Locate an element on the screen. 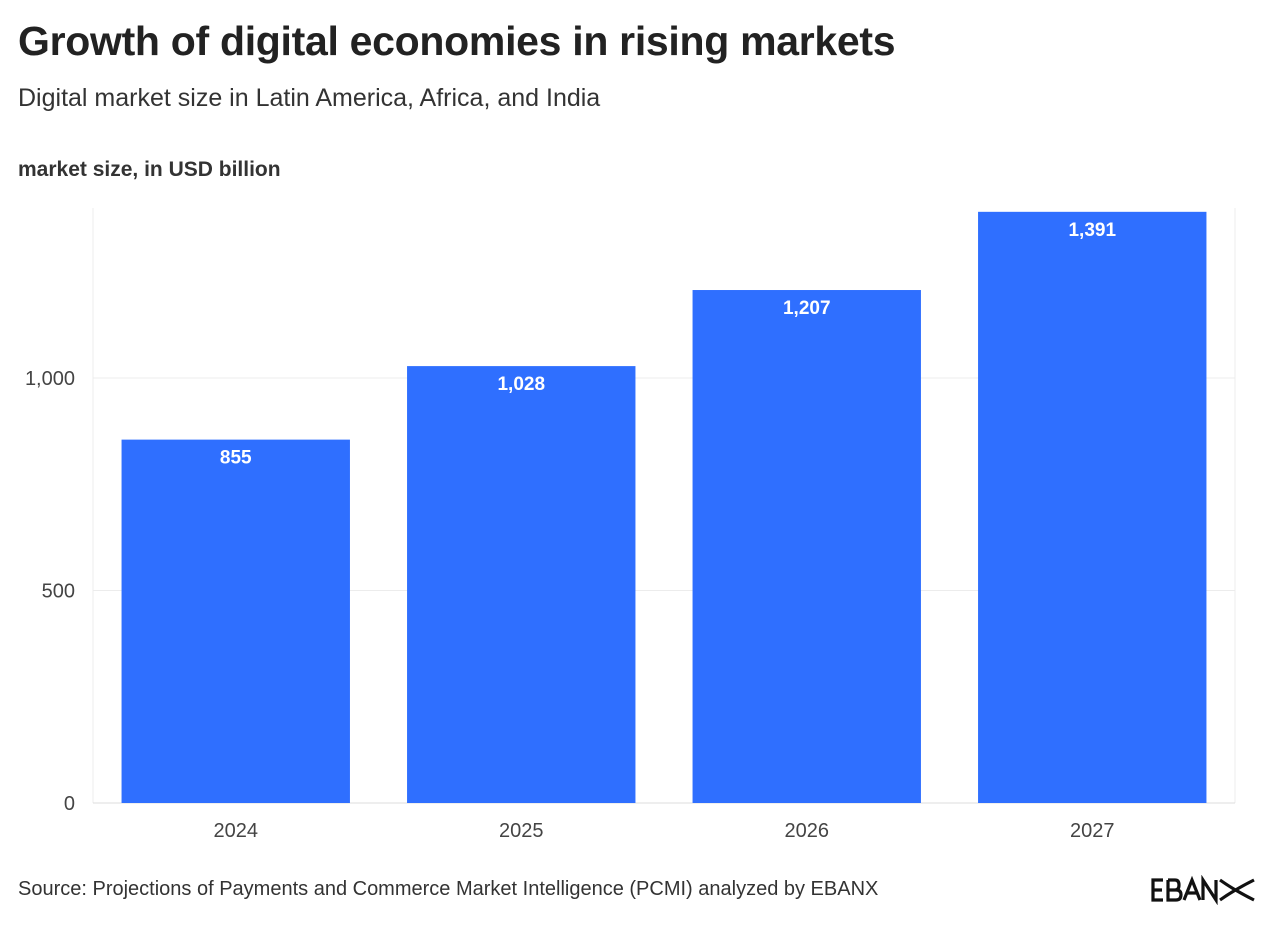 This screenshot has width=1280, height=927. bar-2026 is located at coordinates (806, 546).